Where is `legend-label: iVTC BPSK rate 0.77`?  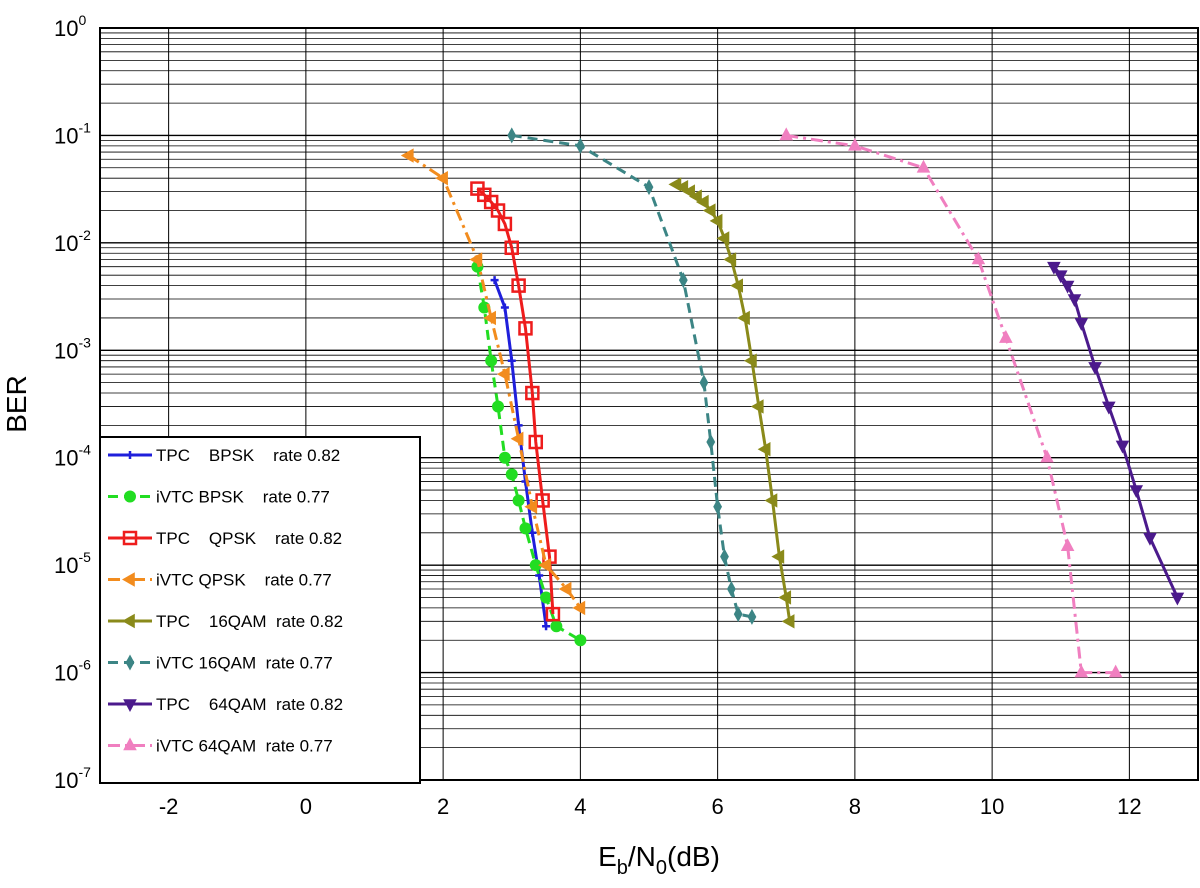
legend-label: iVTC BPSK rate 0.77 is located at coordinates (243, 497).